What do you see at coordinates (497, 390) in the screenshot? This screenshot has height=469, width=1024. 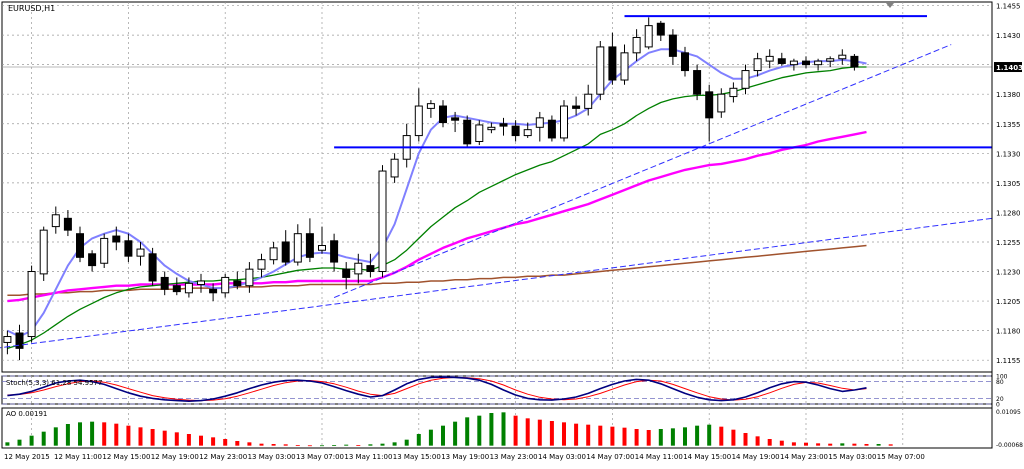 I see `stochastic-pane` at bounding box center [497, 390].